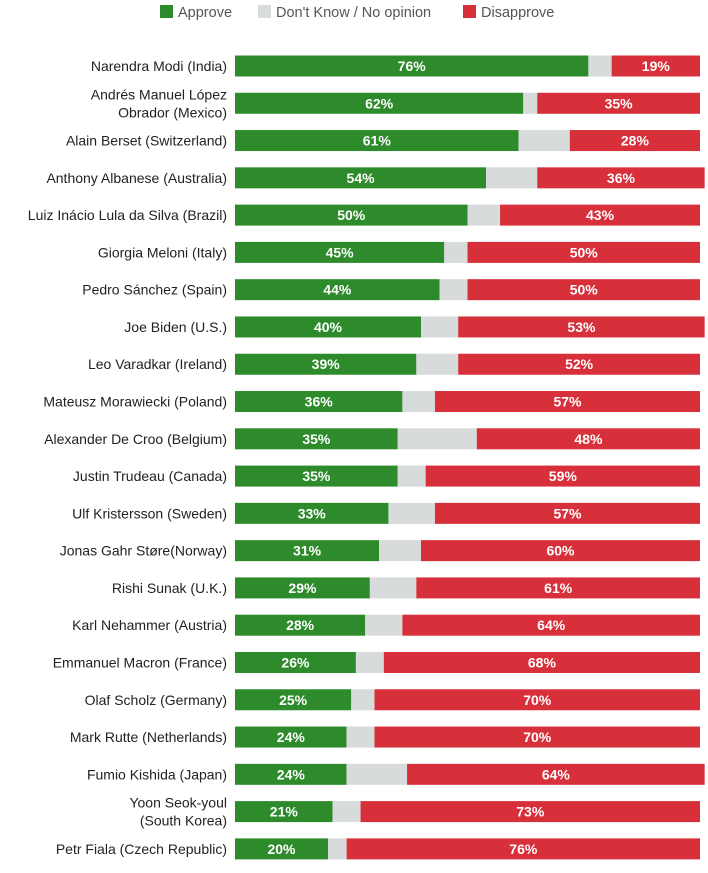 Image resolution: width=708 pixels, height=873 pixels. I want to click on category-label: Olaf Scholz (Germany), so click(156, 700).